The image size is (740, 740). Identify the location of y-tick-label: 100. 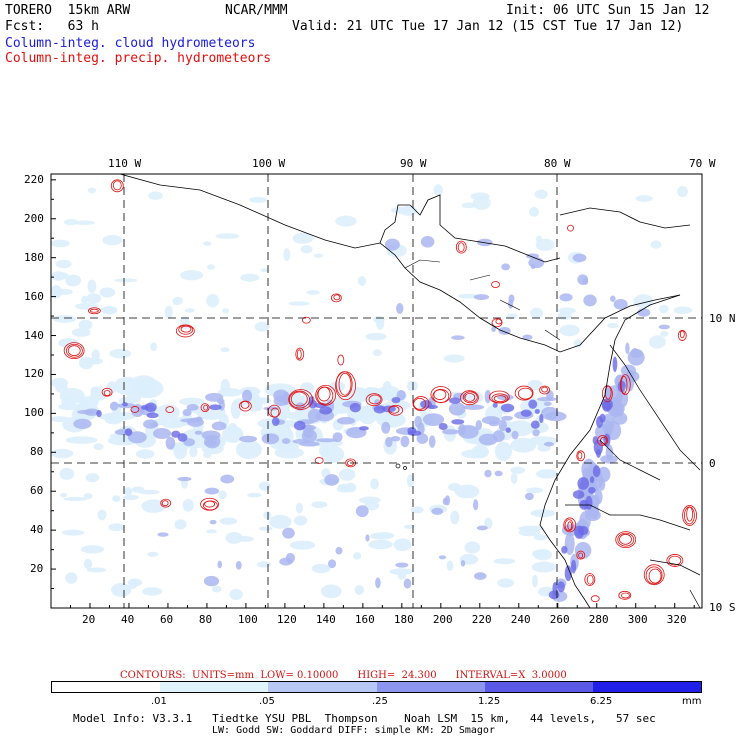
(34, 413).